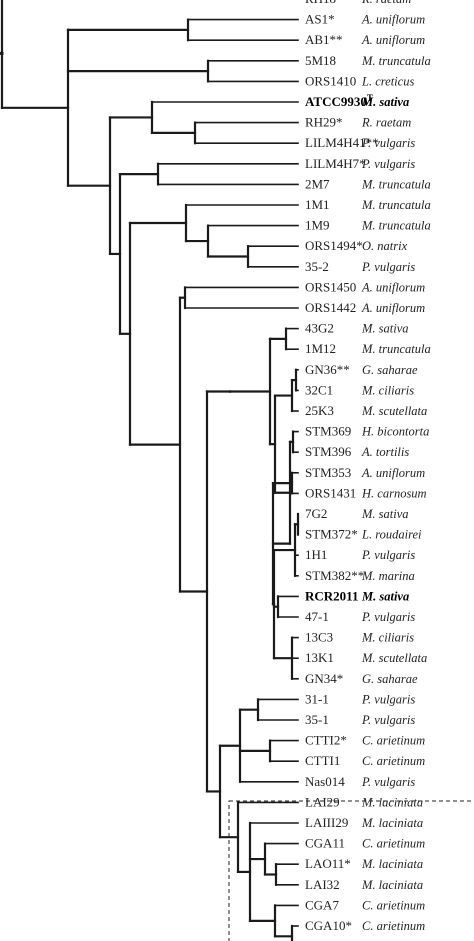 This screenshot has height=941, width=474. I want to click on leaf-strain-label: 32C1, so click(319, 389).